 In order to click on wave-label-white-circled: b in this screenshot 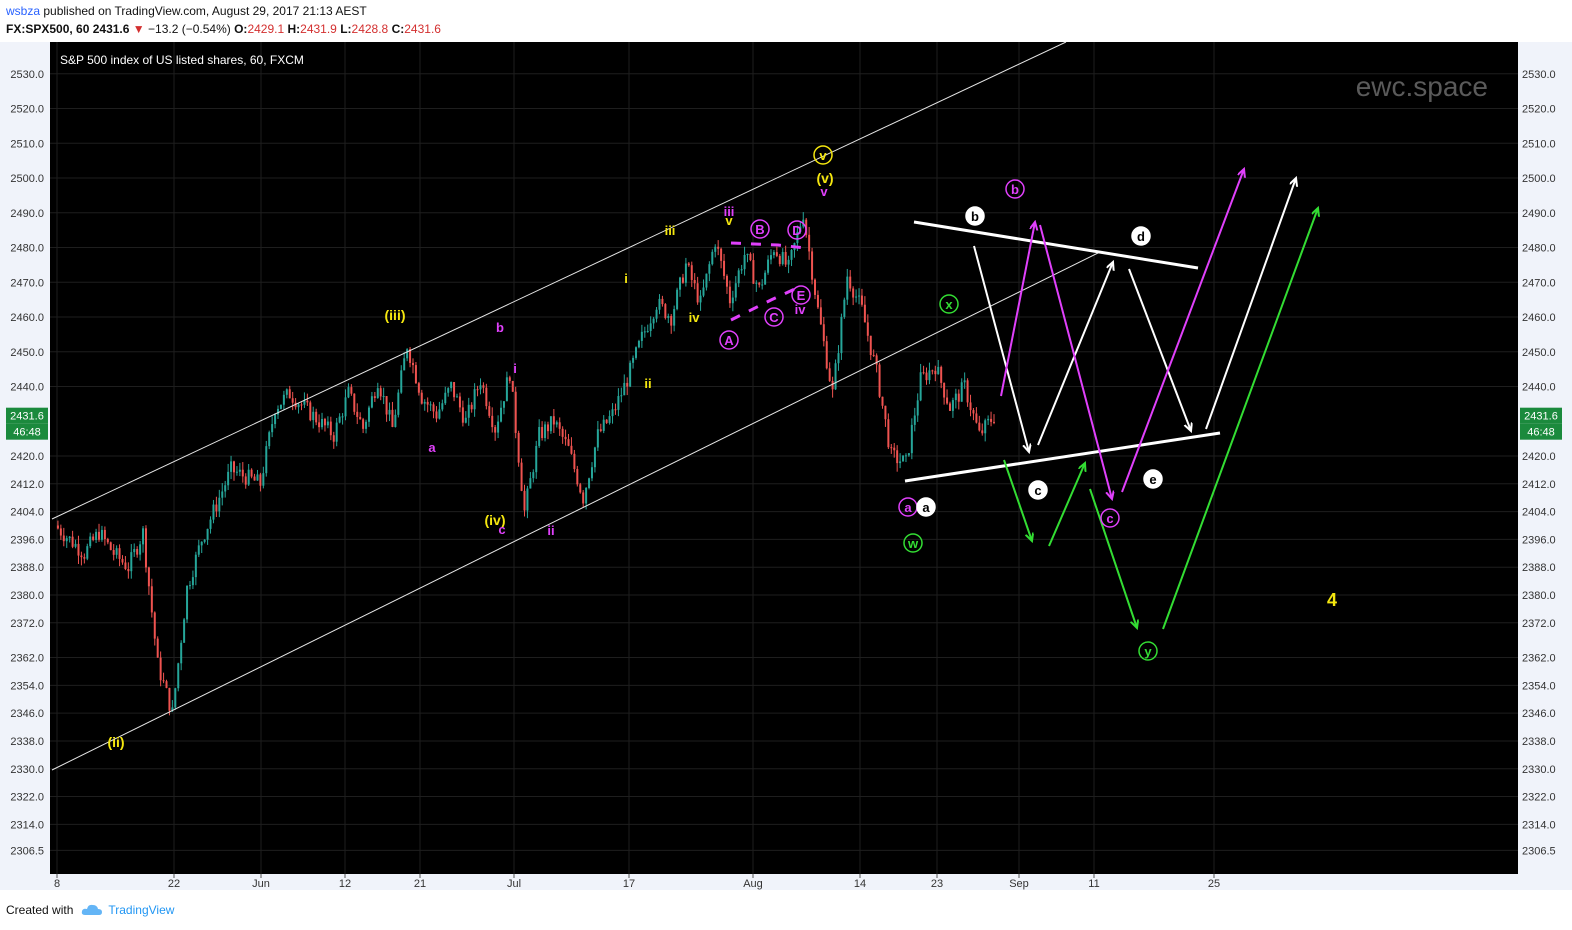, I will do `click(975, 216)`.